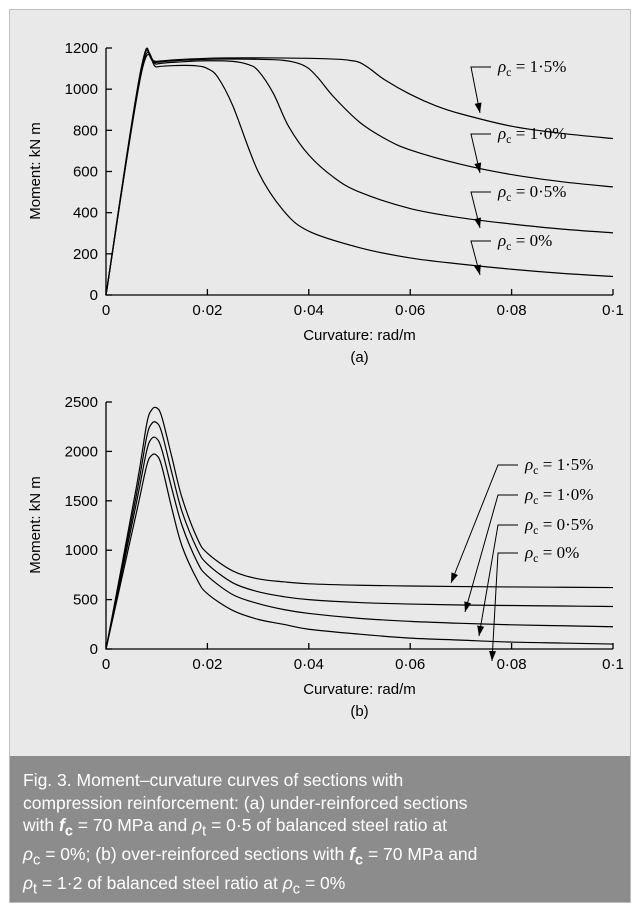 The image size is (642, 915). I want to click on y-tick-label: 800, so click(85, 130).